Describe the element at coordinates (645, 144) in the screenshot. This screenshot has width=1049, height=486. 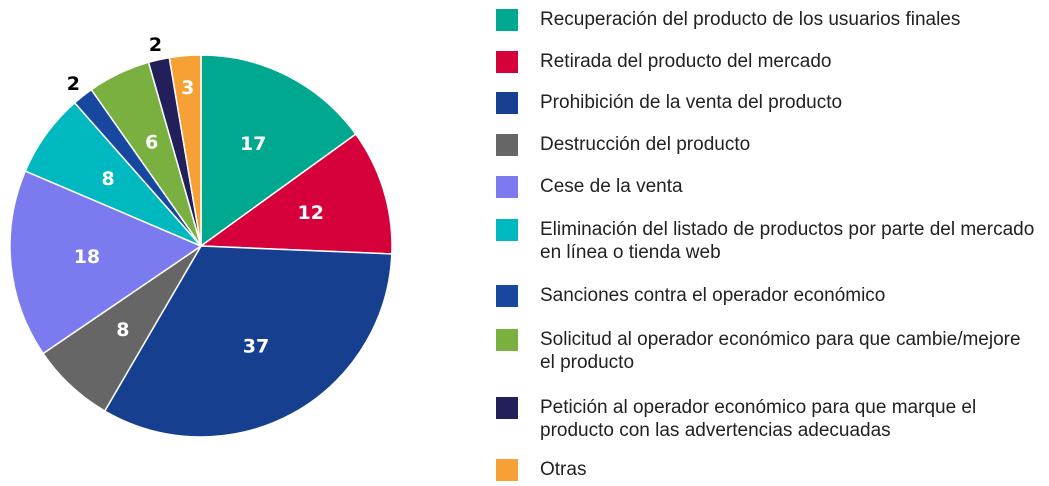
I see `legend-label: Destrucción del producto` at that location.